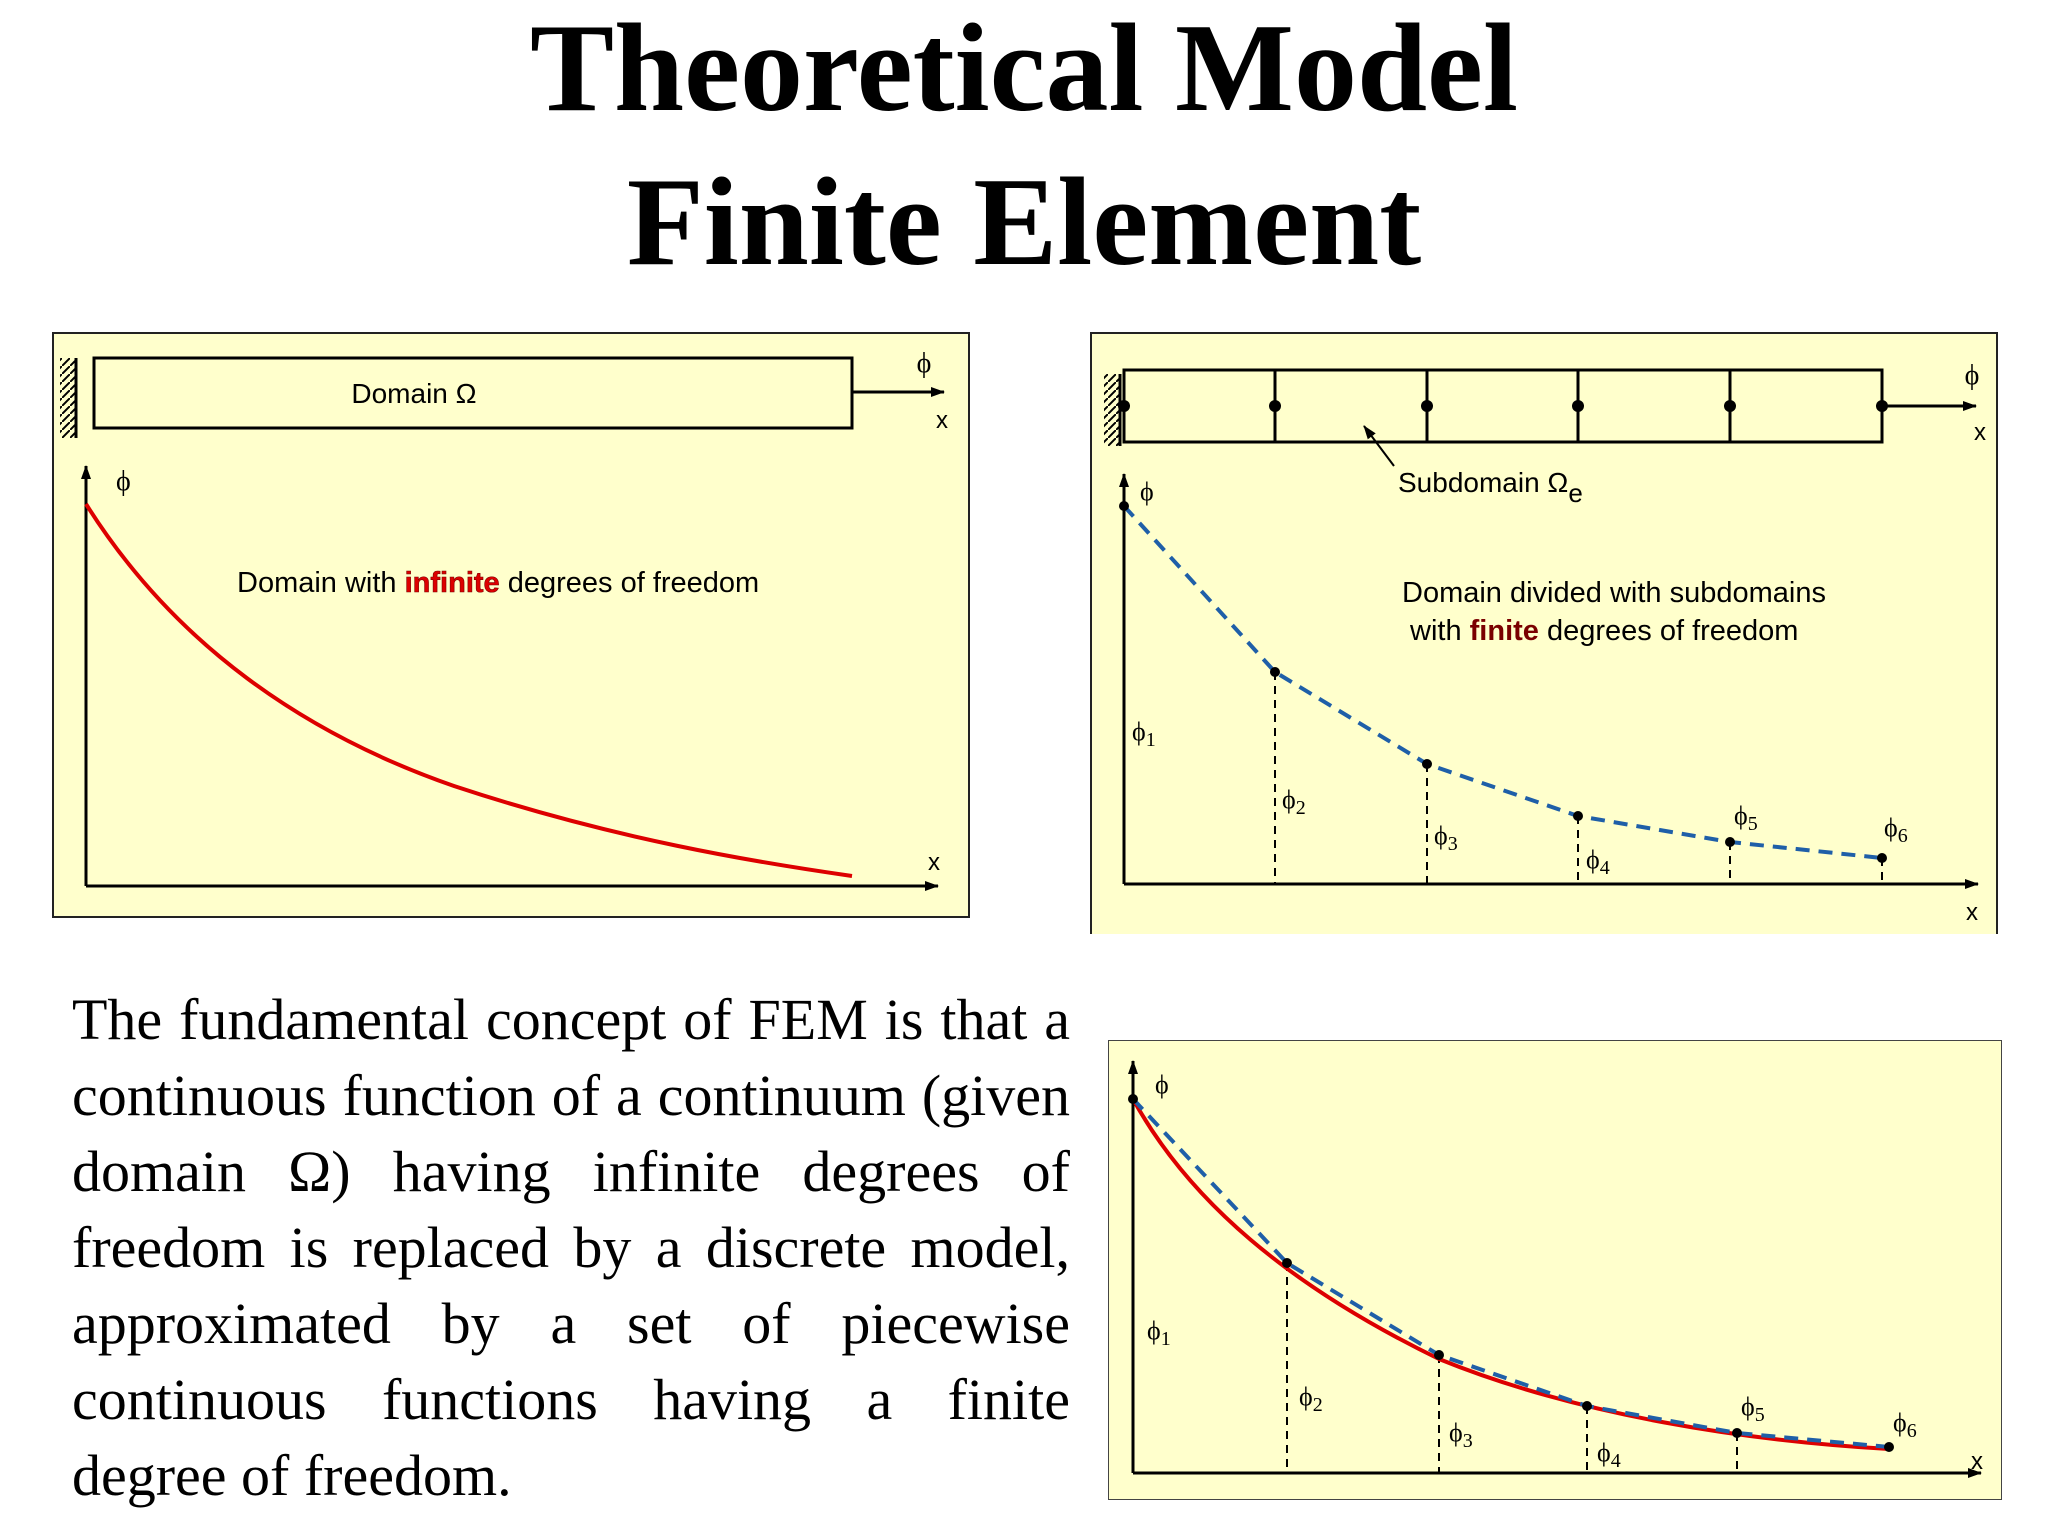 The height and width of the screenshot is (1536, 2048). Describe the element at coordinates (1603, 631) in the screenshot. I see `discrete-caption-line2: with finite degrees of freedom` at that location.